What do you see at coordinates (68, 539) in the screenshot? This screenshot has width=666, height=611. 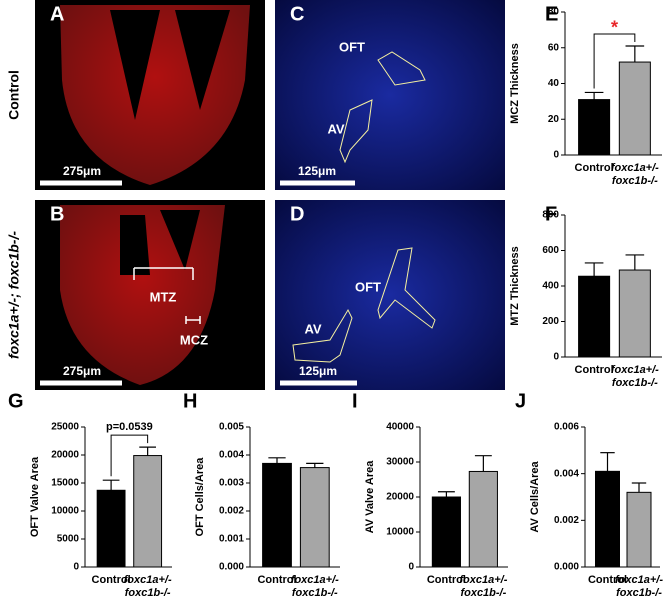 I see `y-tick-label: 5000` at bounding box center [68, 539].